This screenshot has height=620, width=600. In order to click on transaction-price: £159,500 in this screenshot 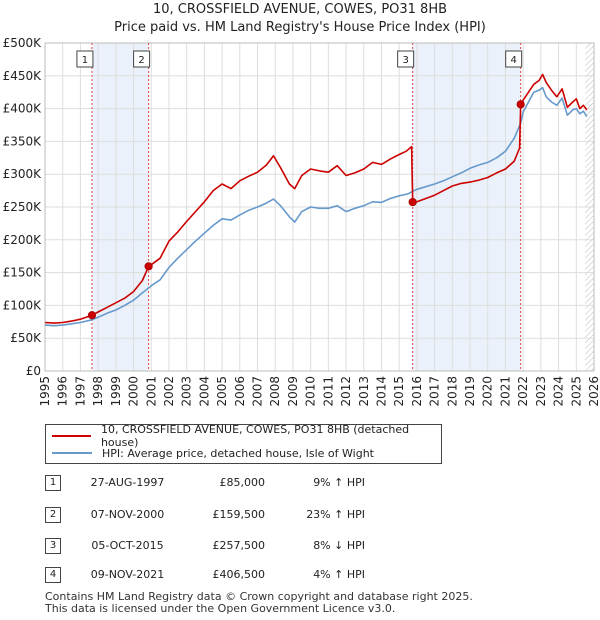, I will do `click(239, 514)`.